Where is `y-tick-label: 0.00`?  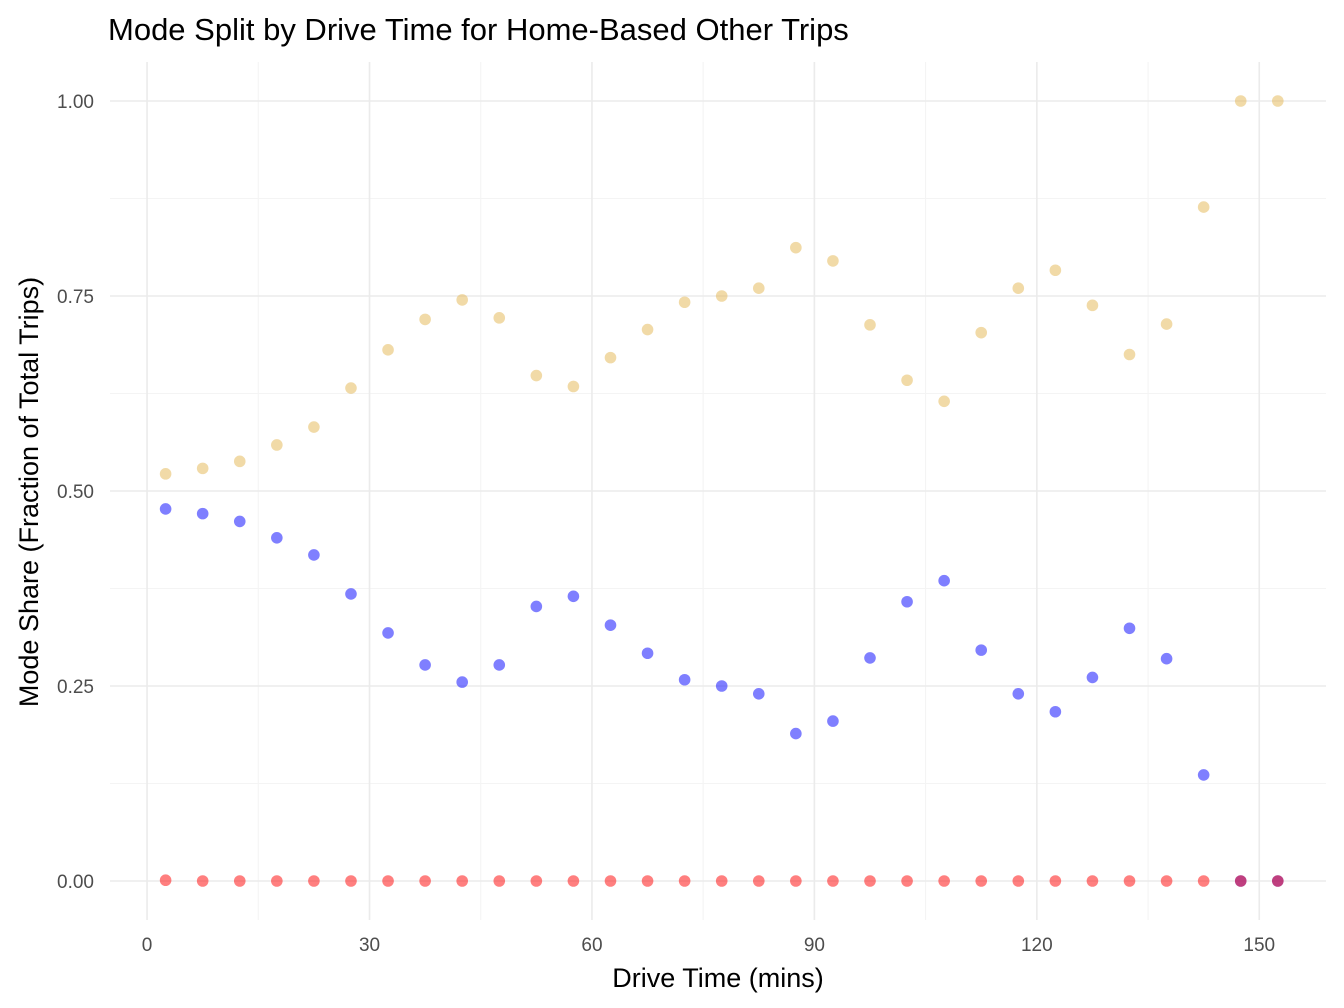 y-tick-label: 0.00 is located at coordinates (75, 882).